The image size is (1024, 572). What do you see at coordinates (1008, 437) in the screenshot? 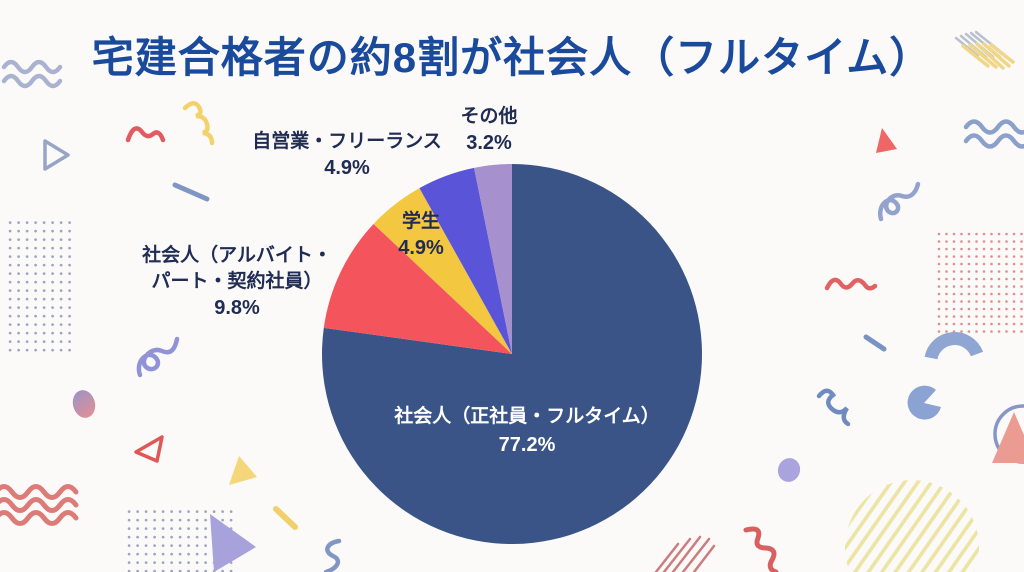
I see `salmon-triangle-icon-right-edge` at bounding box center [1008, 437].